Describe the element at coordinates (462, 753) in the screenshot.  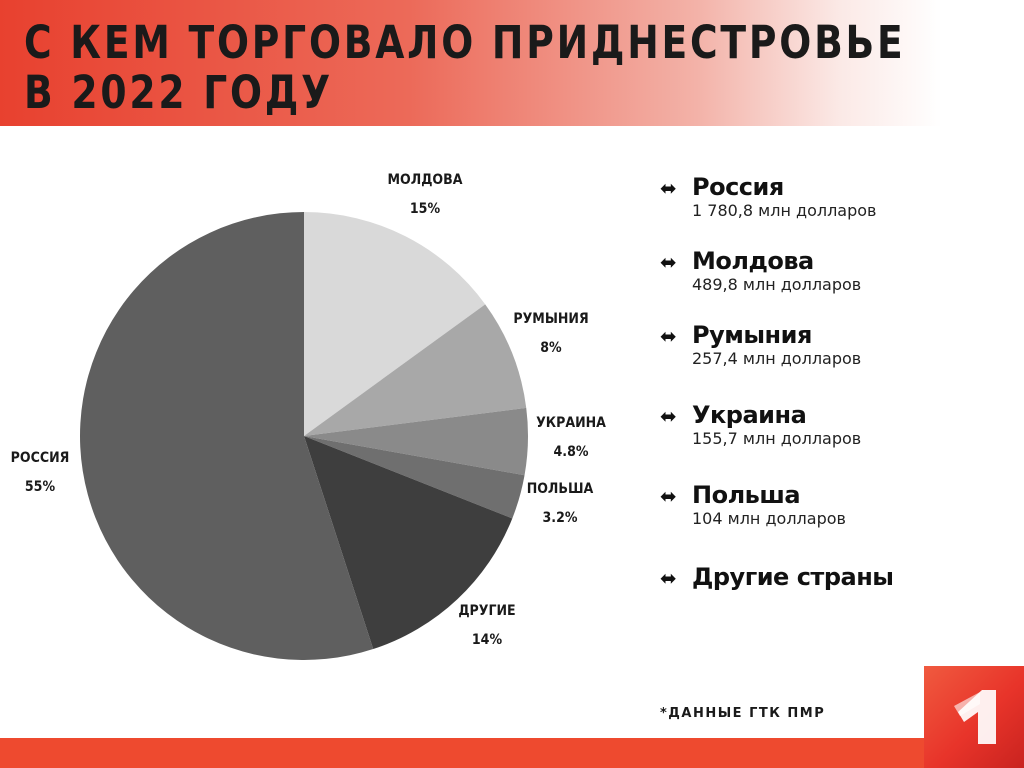
I see `bottom-accent-bar` at that location.